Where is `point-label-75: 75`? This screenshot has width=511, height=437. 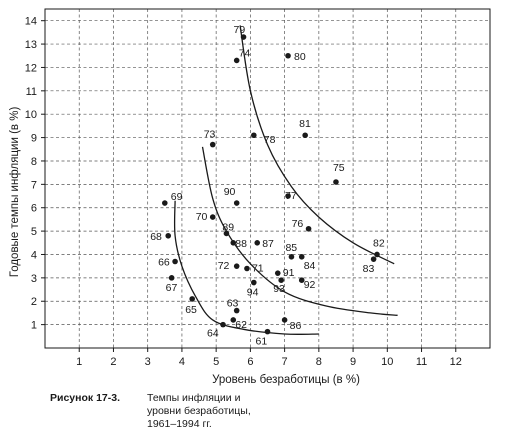
point-label-75: 75 is located at coordinates (339, 168).